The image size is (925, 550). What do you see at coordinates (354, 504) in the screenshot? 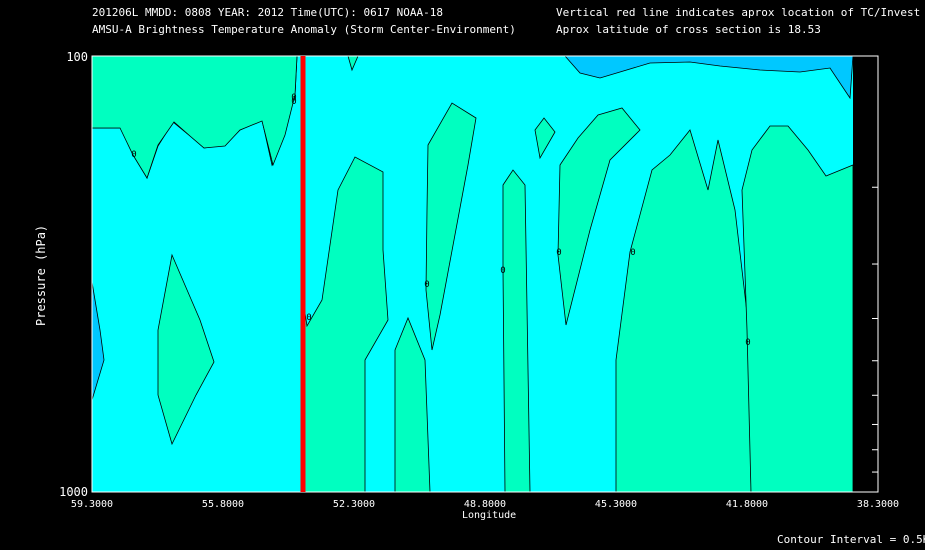
I see `x-tick-label: 52.3000` at bounding box center [354, 504].